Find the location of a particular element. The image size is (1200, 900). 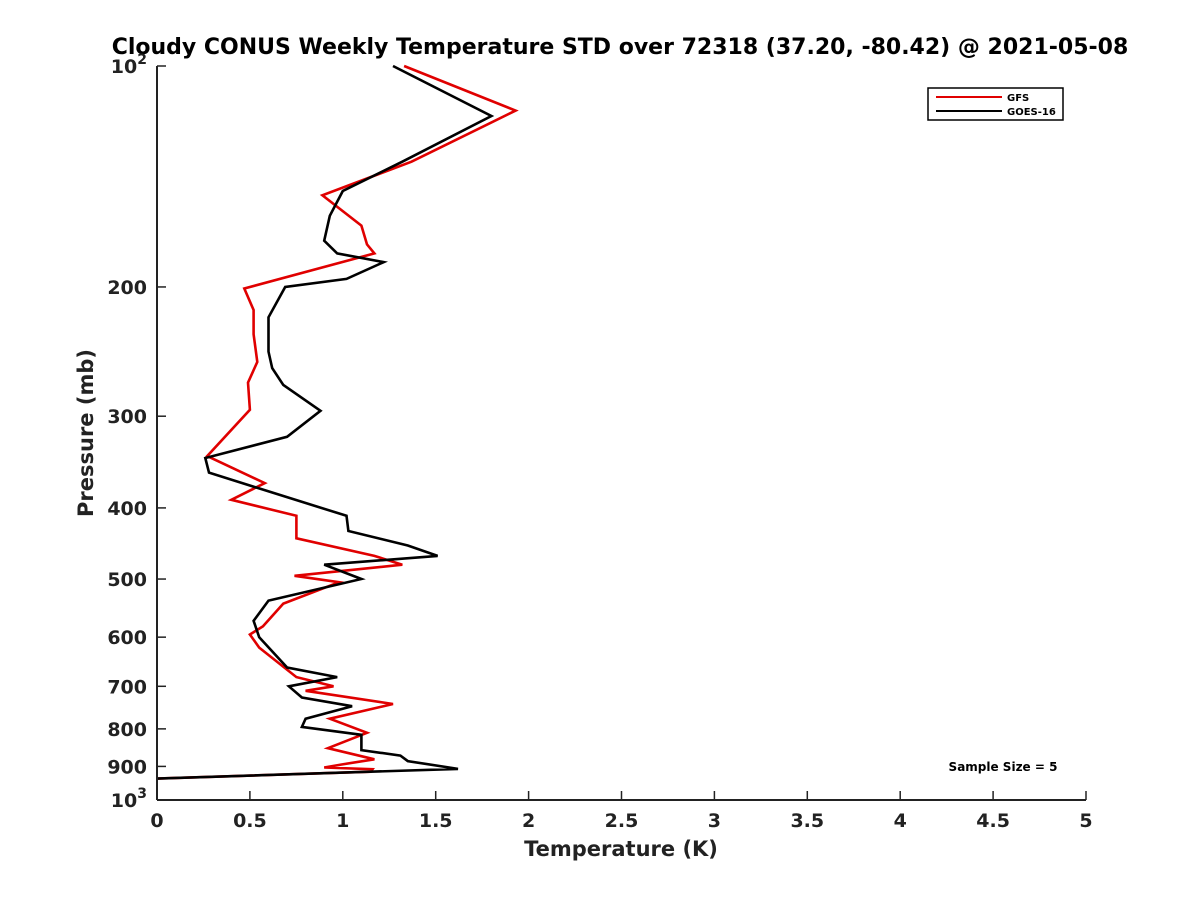

y-tick-label: 900 is located at coordinates (127, 767).